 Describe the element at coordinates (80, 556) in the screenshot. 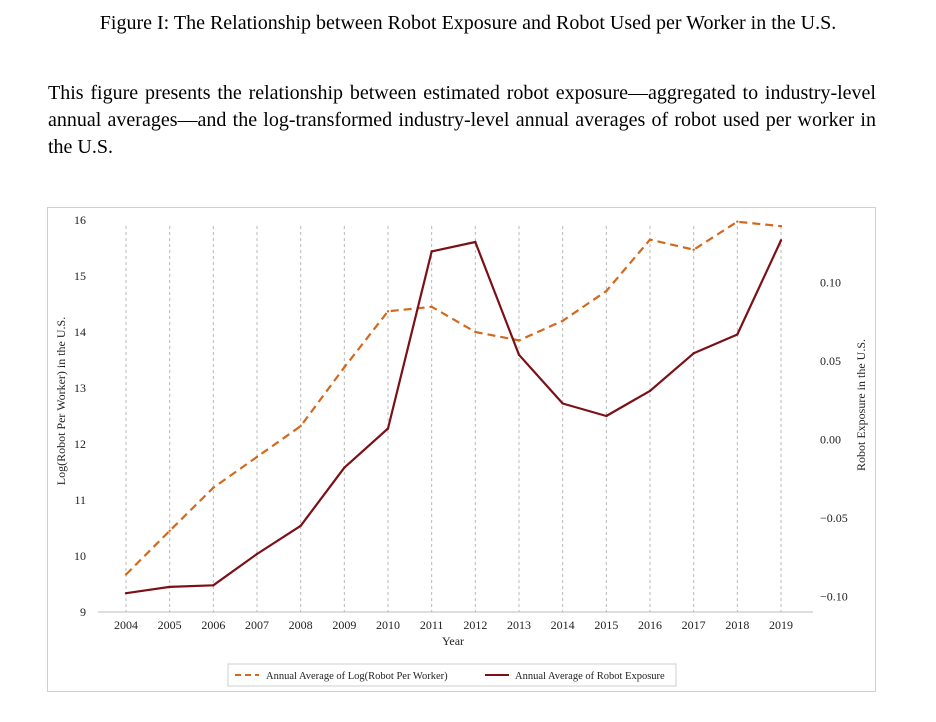

I see `y-left-tick-label: 10` at that location.